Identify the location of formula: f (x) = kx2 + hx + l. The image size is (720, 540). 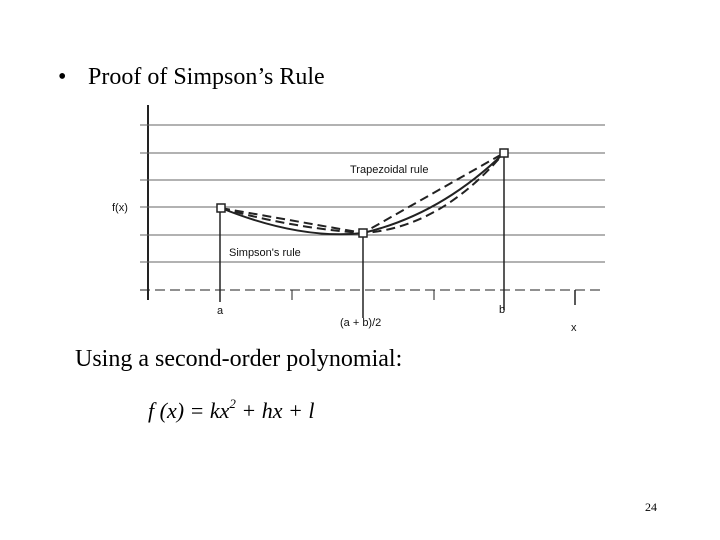
(231, 409).